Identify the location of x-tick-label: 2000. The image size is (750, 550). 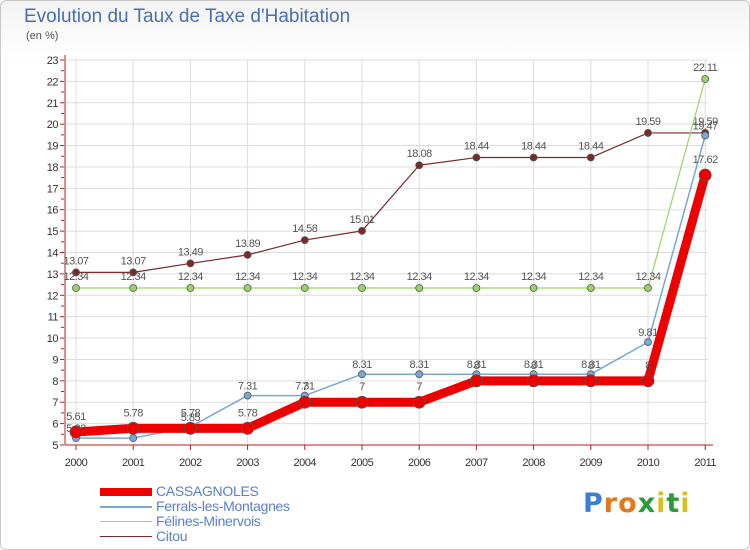
(76, 463).